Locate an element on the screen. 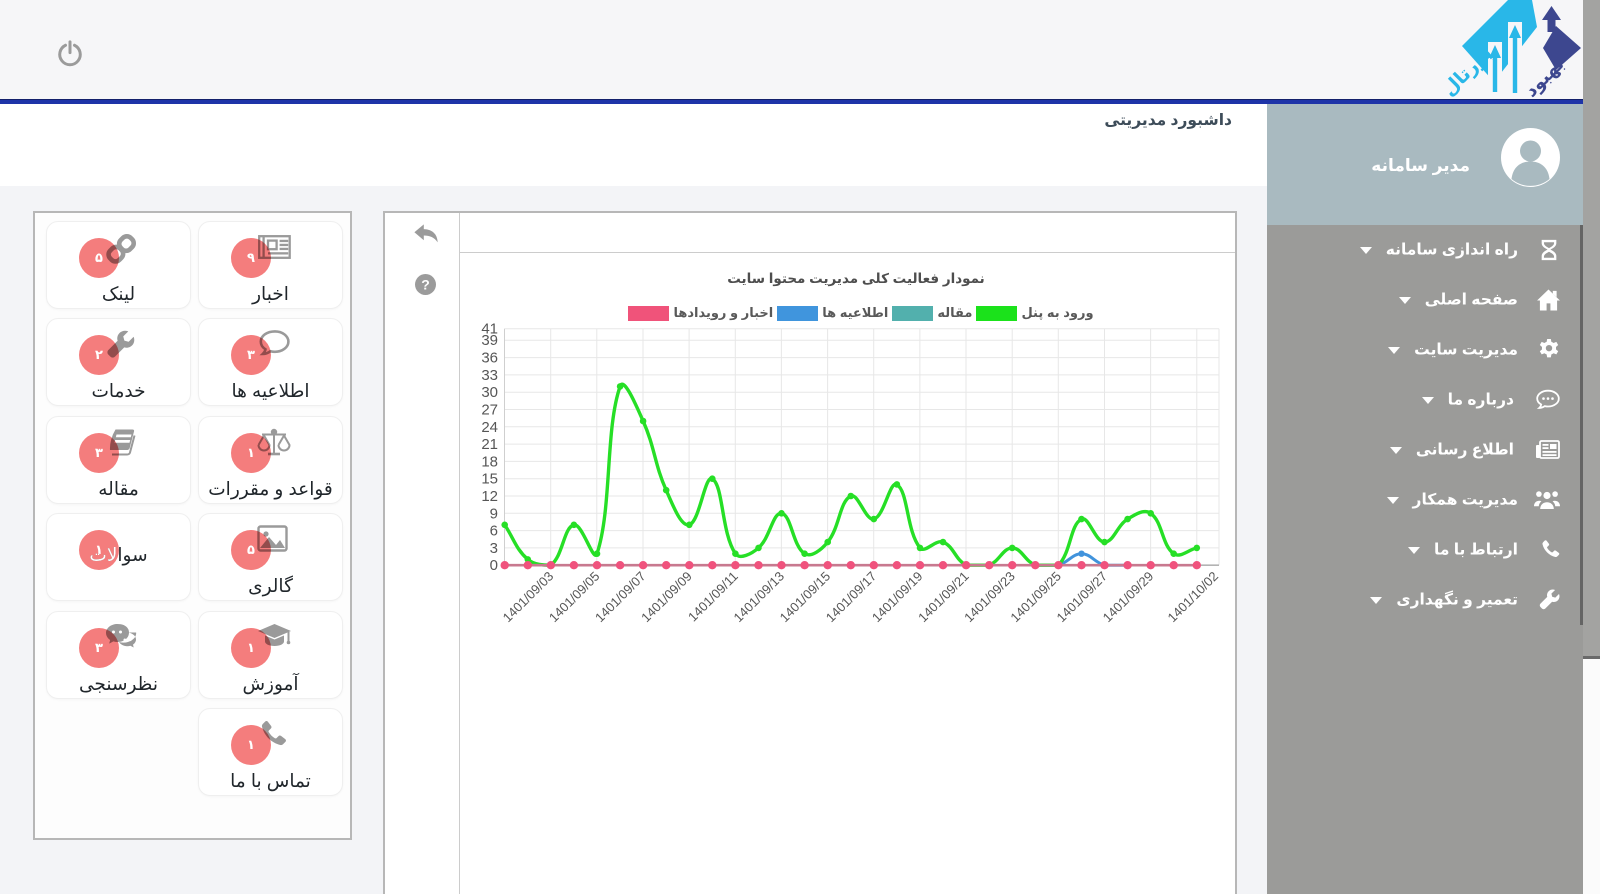 The image size is (1600, 894). svg-text: 33 is located at coordinates (489, 375).